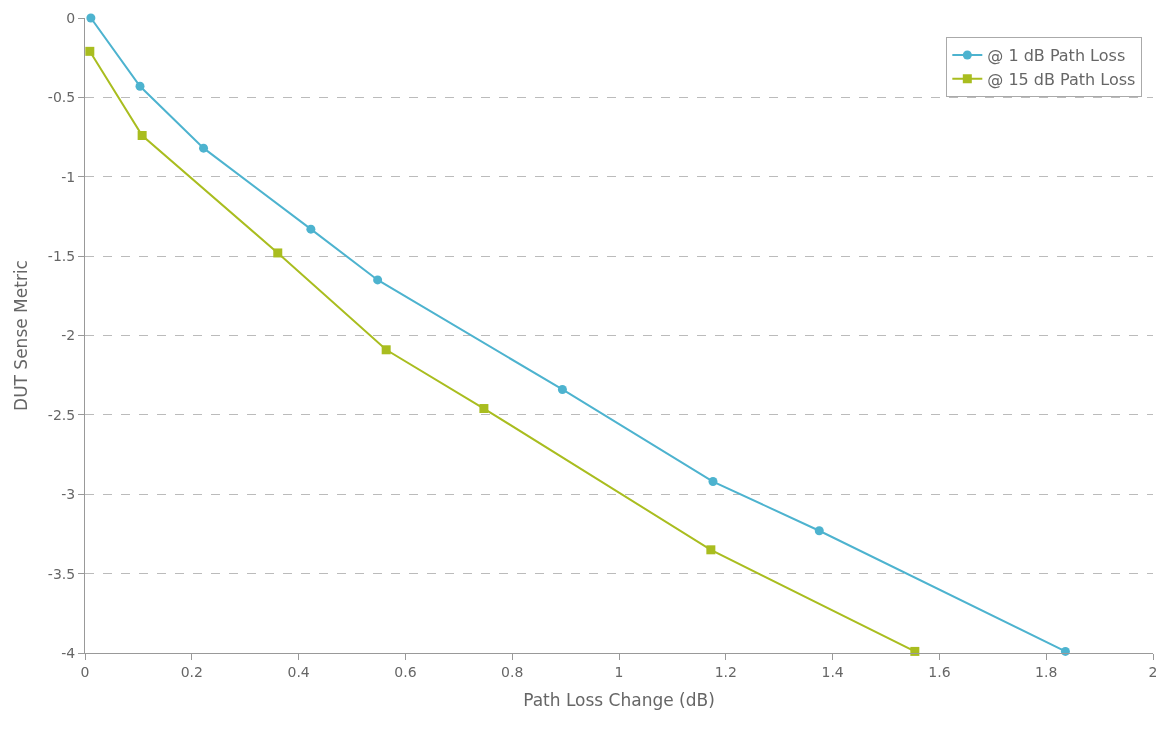 This screenshot has width=1167, height=738. I want to click on x-axis-title: Path Loss Change (dB), so click(619, 700).